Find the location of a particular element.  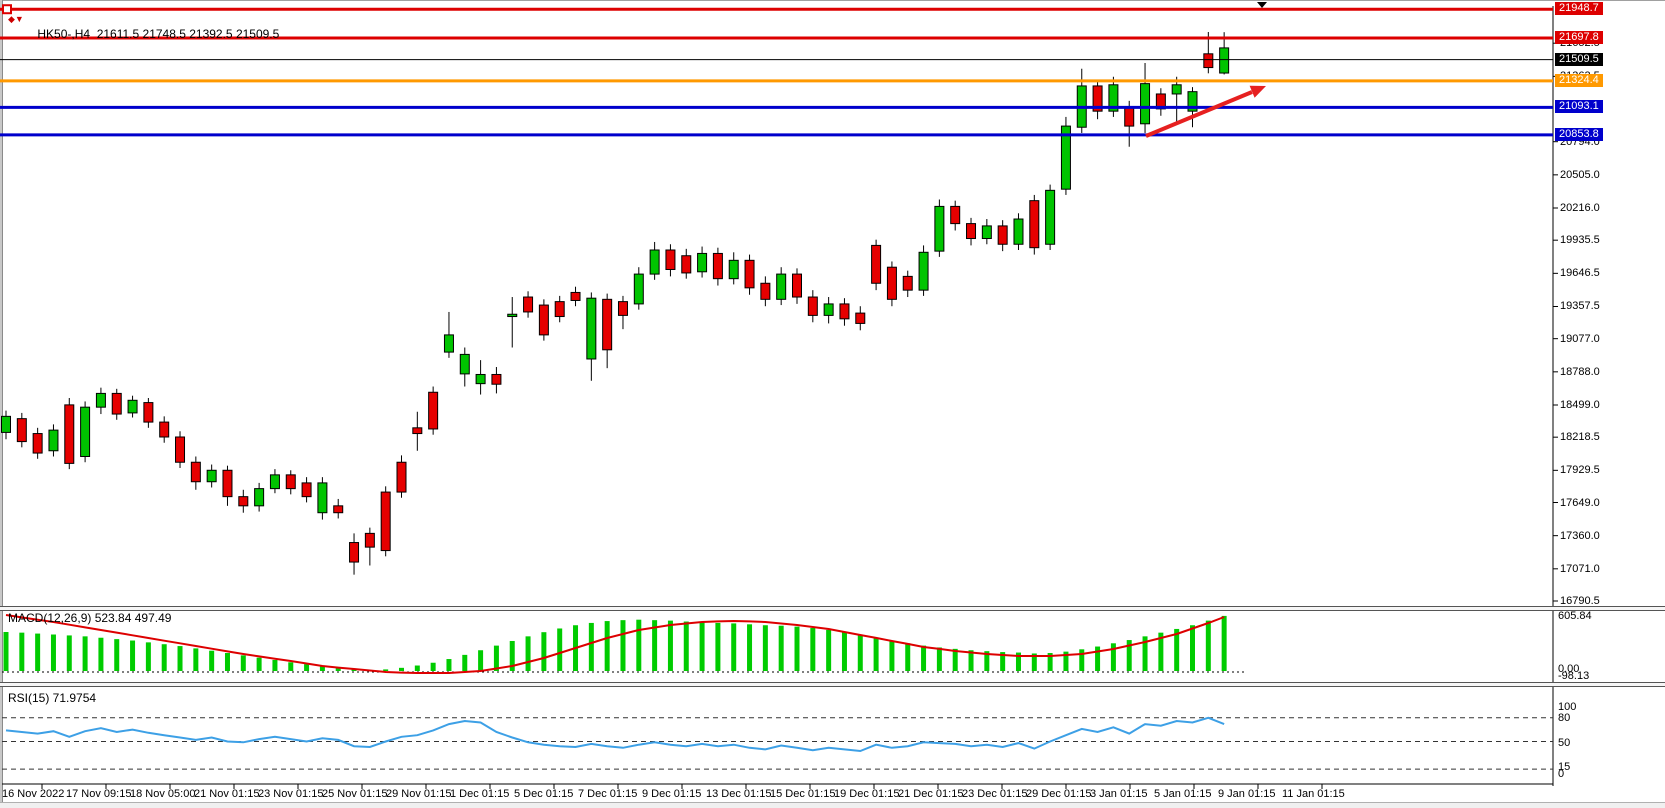

pane-separator-price-macd is located at coordinates (832, 608).